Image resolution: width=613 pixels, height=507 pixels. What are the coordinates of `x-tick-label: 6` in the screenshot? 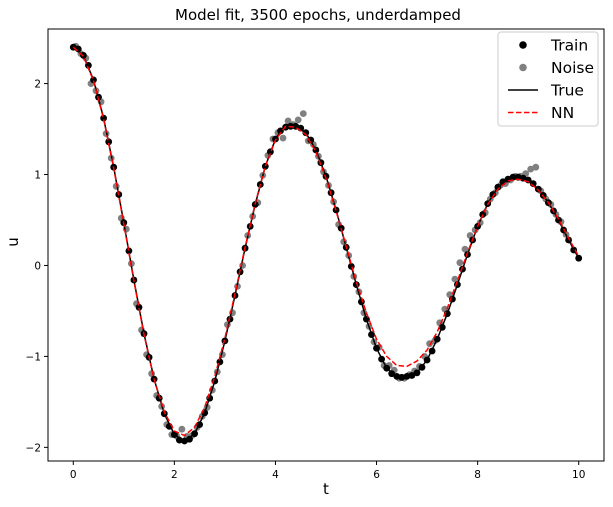 It's located at (376, 475).